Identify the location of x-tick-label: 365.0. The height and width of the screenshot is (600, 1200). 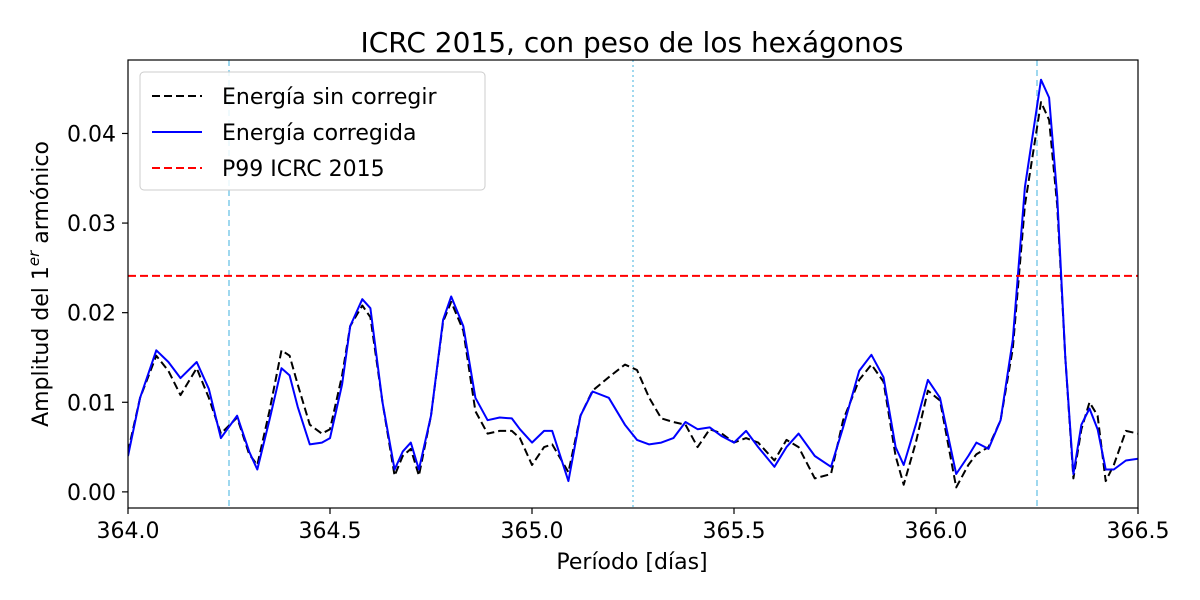
(532, 531).